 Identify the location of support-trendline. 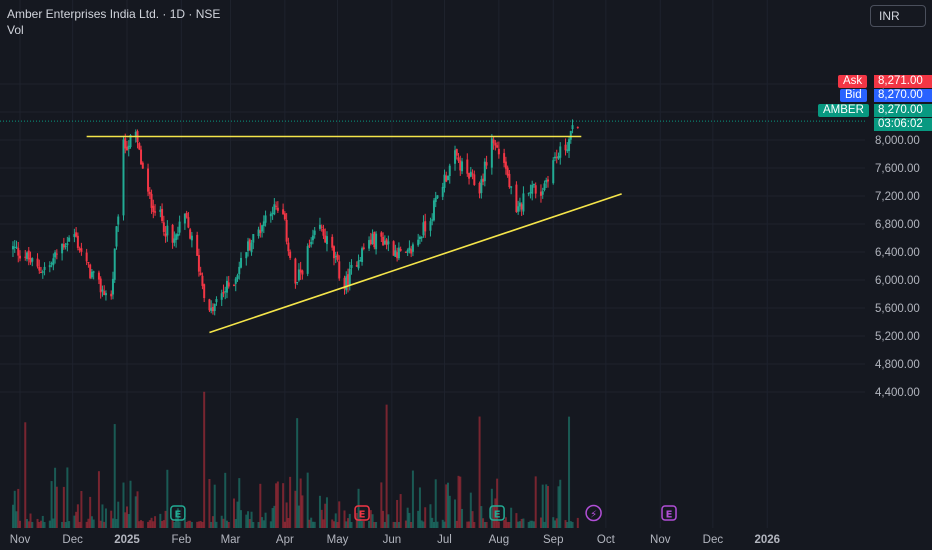
(415, 263).